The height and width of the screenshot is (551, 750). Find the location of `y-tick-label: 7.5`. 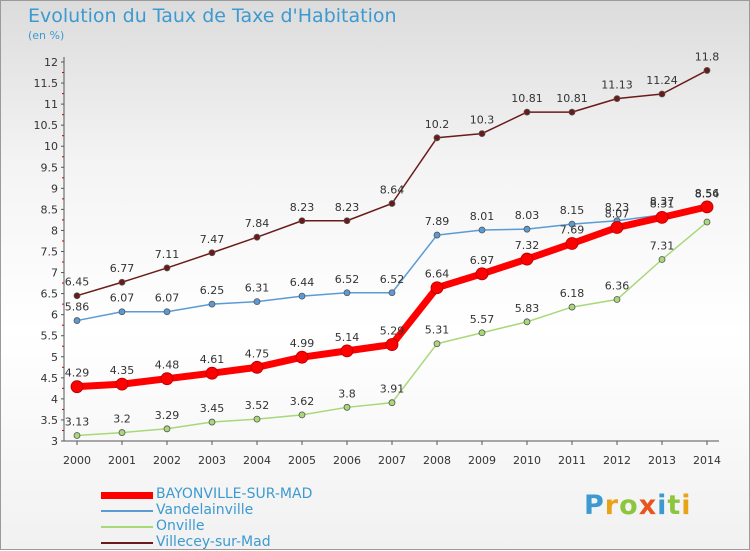

y-tick-label: 7.5 is located at coordinates (50, 252).